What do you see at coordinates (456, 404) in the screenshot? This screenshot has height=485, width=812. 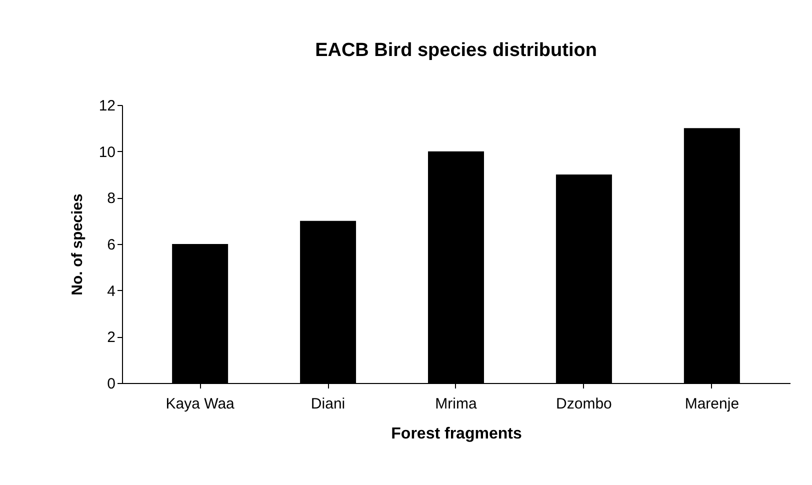 I see `x-tick-label: Mrima` at bounding box center [456, 404].